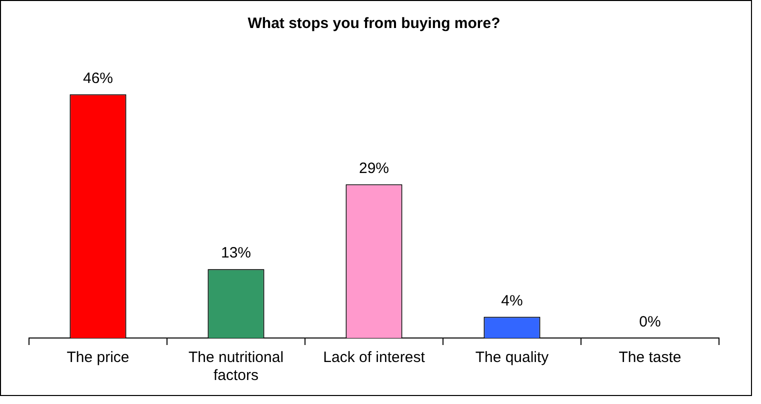 This screenshot has width=761, height=404. What do you see at coordinates (374, 168) in the screenshot?
I see `data-label: 29%` at bounding box center [374, 168].